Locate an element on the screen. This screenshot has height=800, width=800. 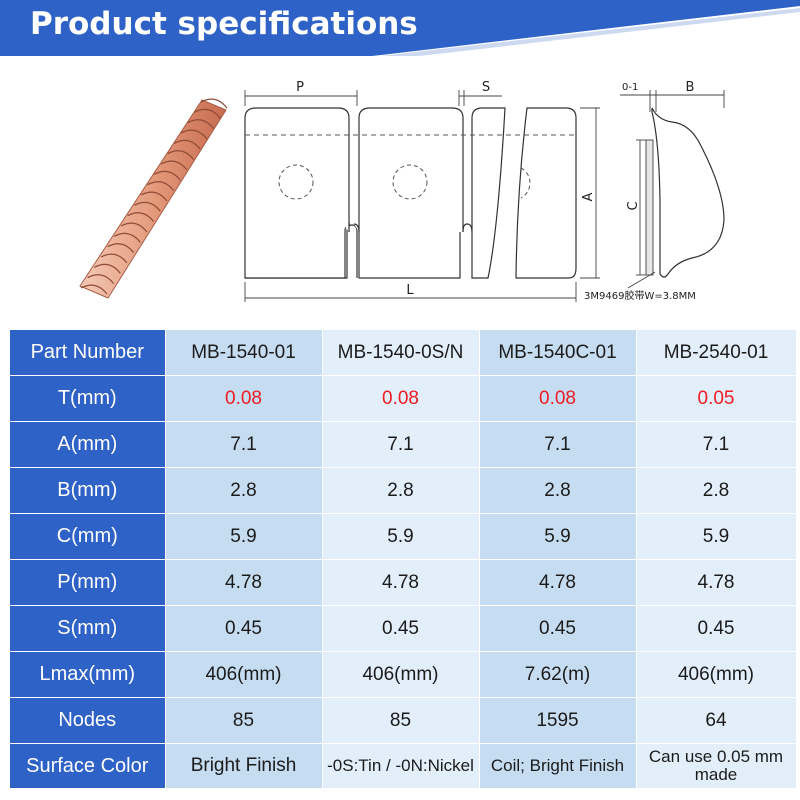
row-label: B(mm) is located at coordinates (88, 490).